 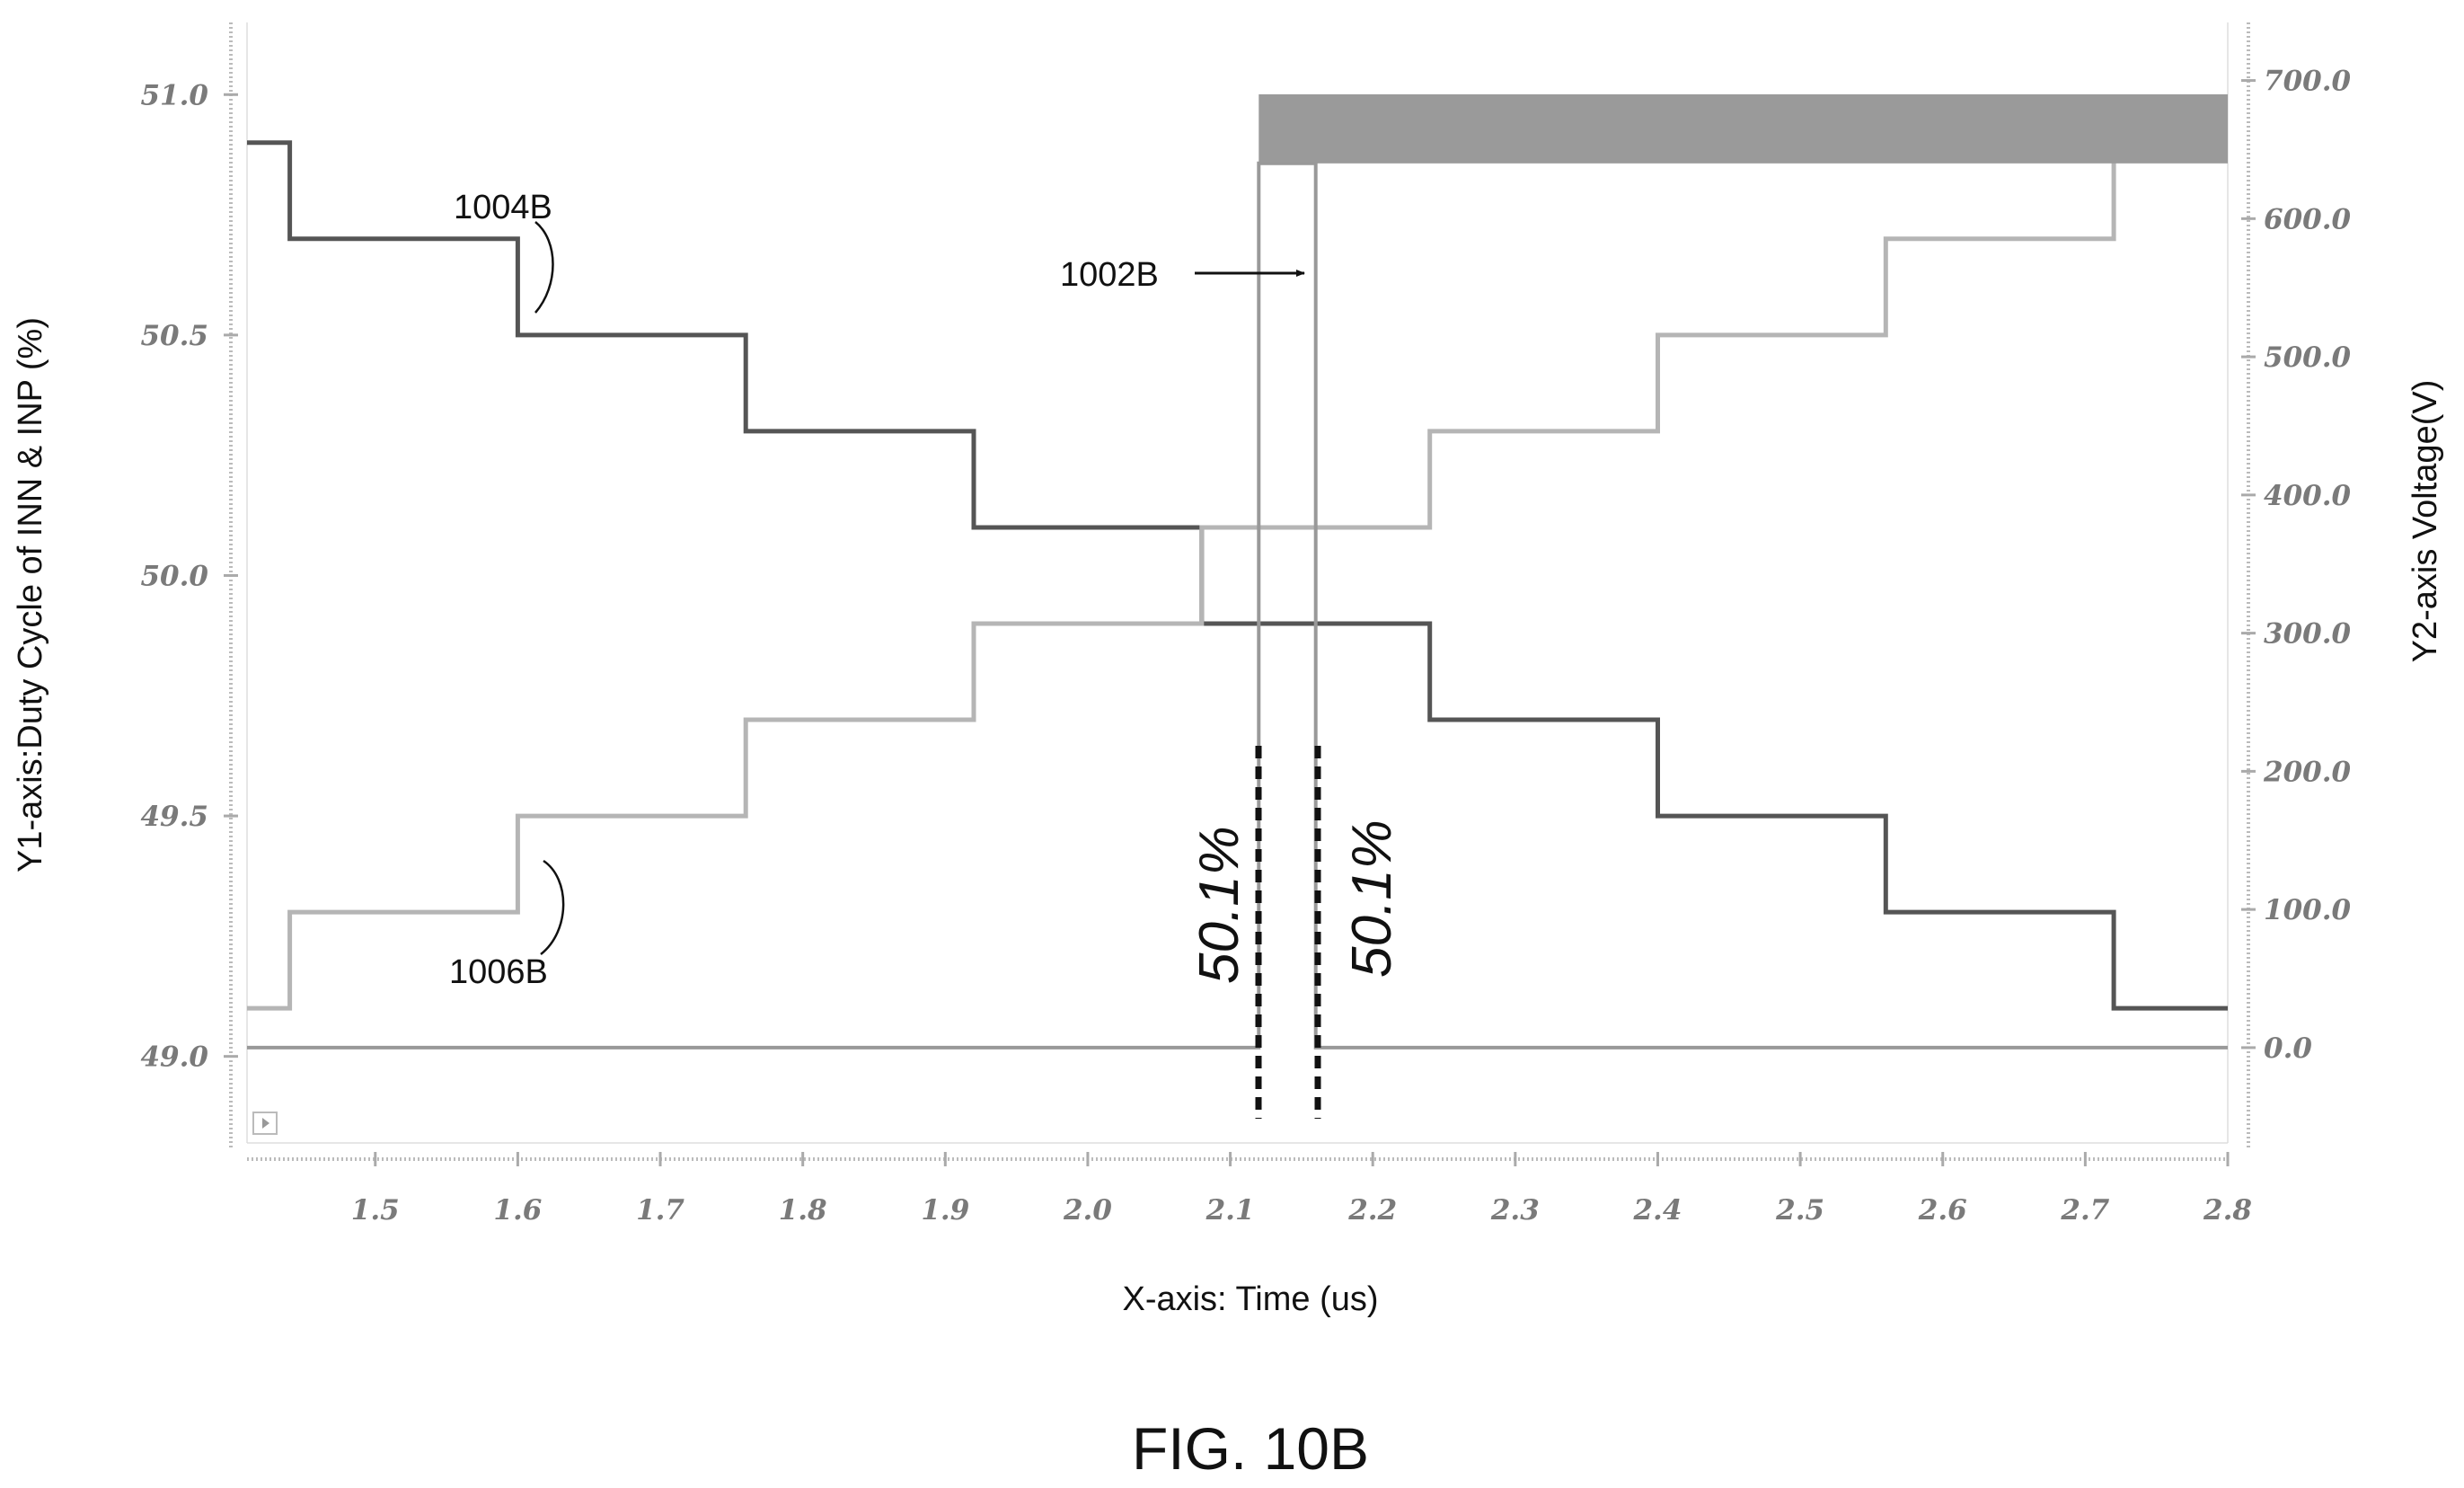 I want to click on x-tick-label: 2.5, so click(x=1799, y=1210).